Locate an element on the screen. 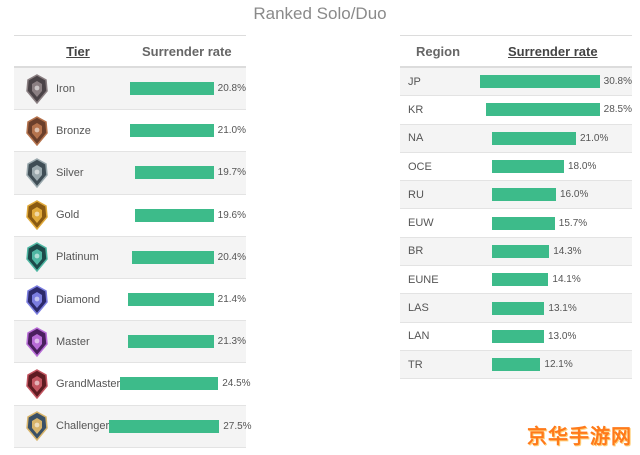  tier-row: Diamond 21.4% is located at coordinates (130, 300).